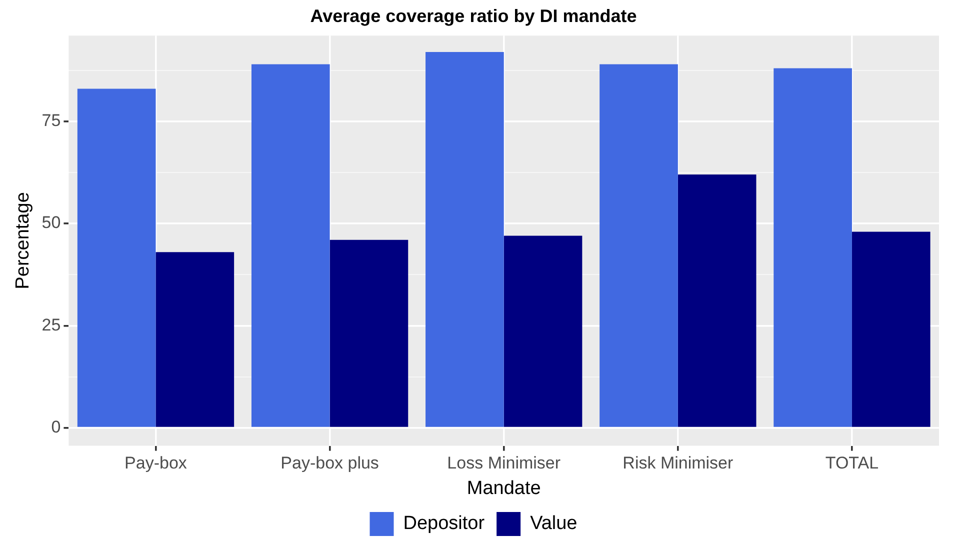  Describe the element at coordinates (503, 488) in the screenshot. I see `x-axis-title: Mandate` at that location.